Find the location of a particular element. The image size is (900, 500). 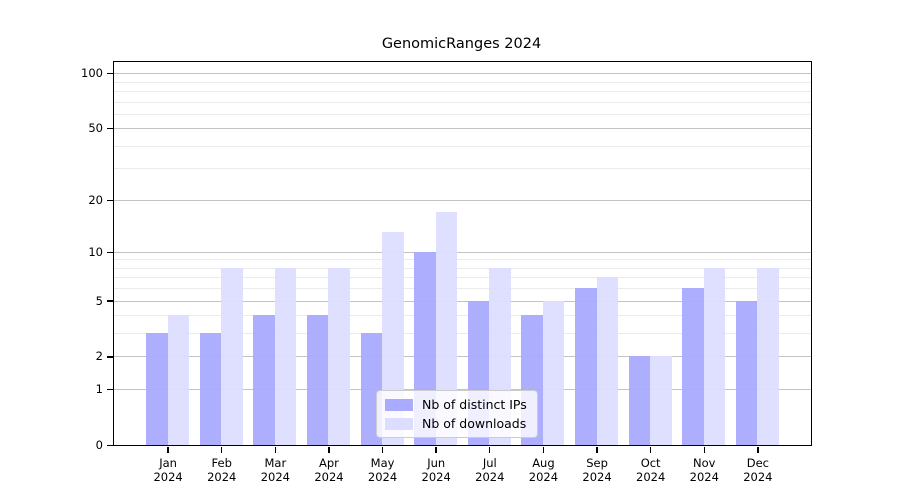

legend-label-downloads: Nb of downloads is located at coordinates (474, 423).